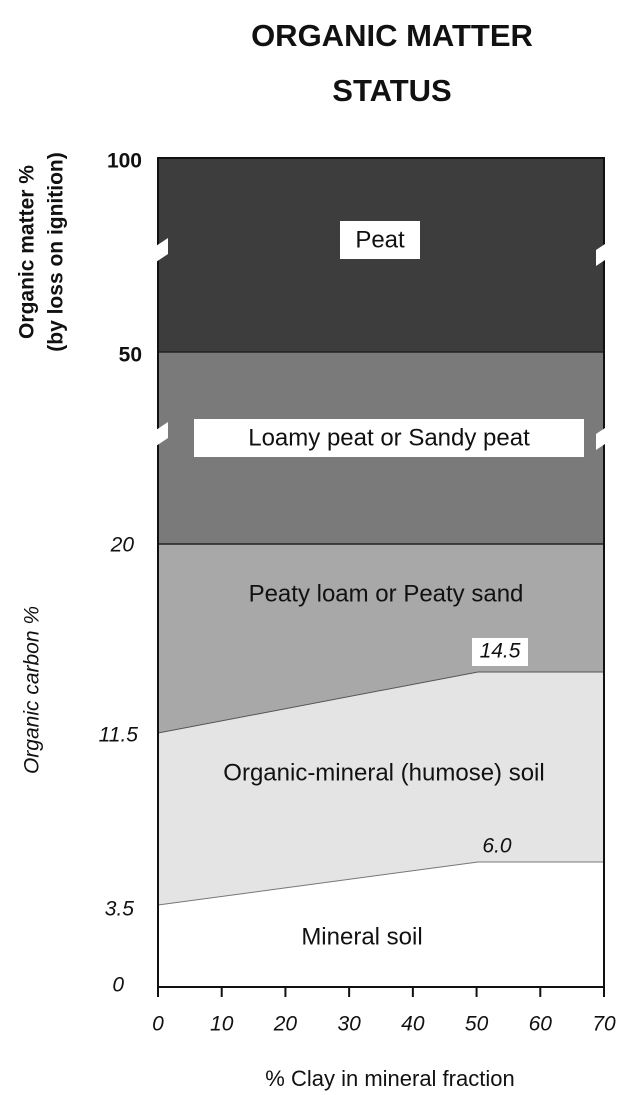 Image resolution: width=620 pixels, height=1095 pixels. I want to click on zone-label: Peat, so click(380, 239).